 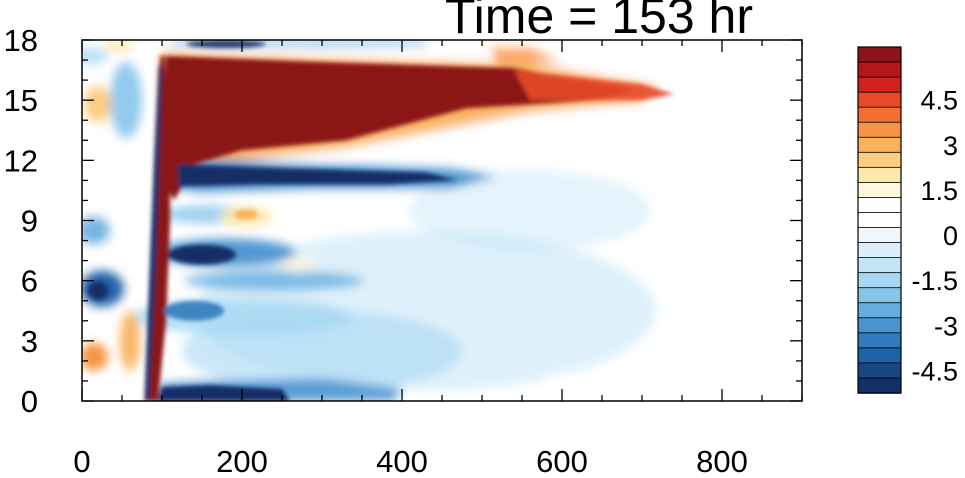 I want to click on colorbar-frame, so click(x=879, y=220).